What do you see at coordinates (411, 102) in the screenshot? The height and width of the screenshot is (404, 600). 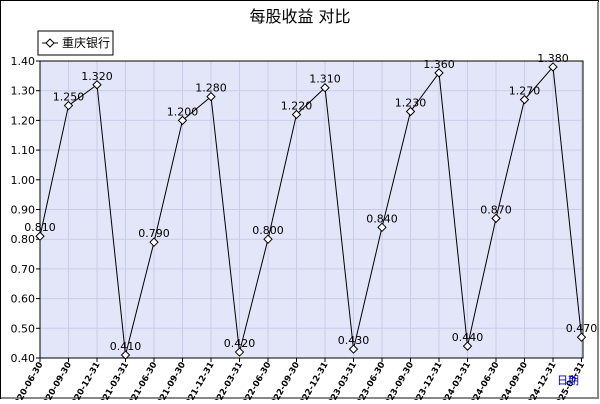 I see `data-label: 1.230` at bounding box center [411, 102].